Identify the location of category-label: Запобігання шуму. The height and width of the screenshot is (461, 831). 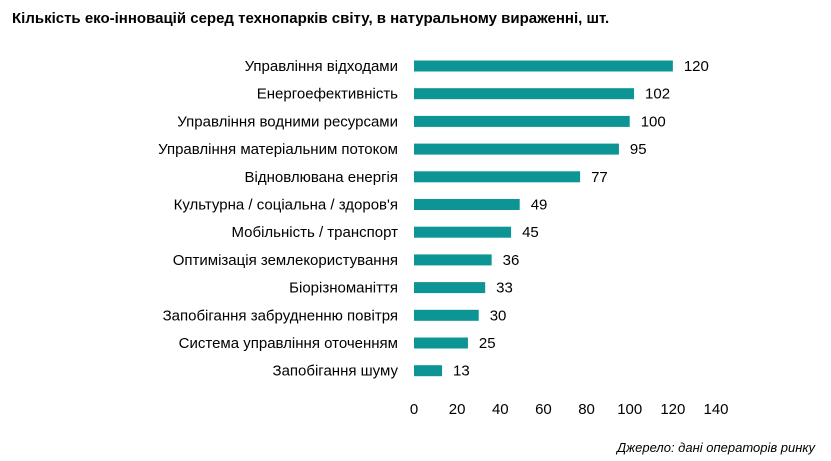
(336, 371).